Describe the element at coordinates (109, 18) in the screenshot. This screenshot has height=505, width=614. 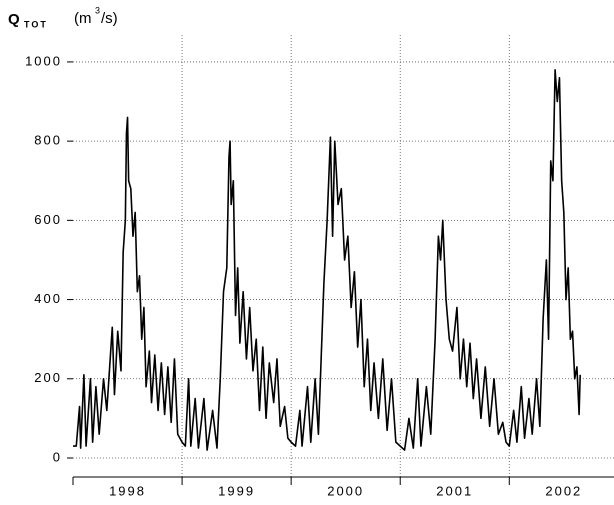
I see `y-axis-unit: /s)` at that location.